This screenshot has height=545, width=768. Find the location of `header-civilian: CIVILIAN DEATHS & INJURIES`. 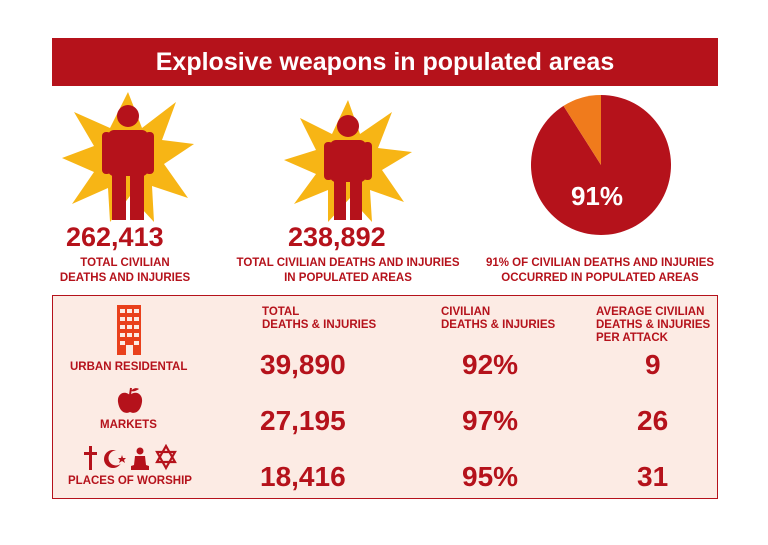

header-civilian: CIVILIAN DEATHS & INJURIES is located at coordinates (498, 318).